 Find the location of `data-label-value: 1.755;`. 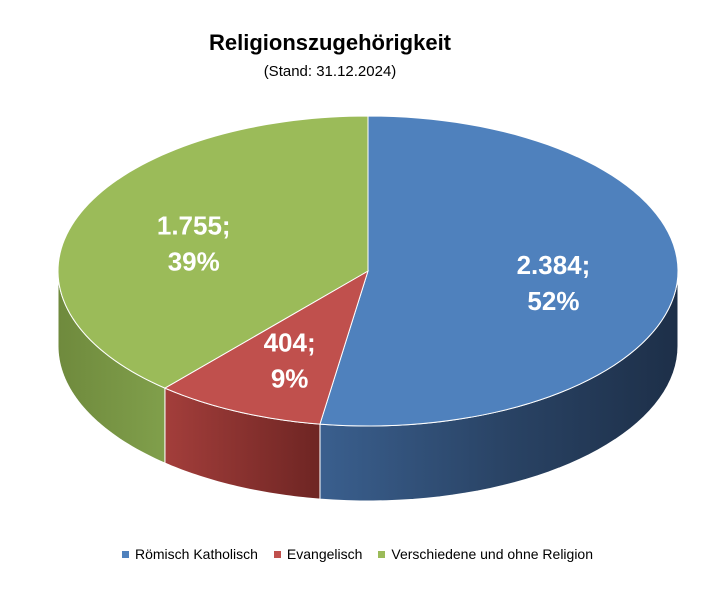

data-label-value: 1.755; is located at coordinates (194, 225).